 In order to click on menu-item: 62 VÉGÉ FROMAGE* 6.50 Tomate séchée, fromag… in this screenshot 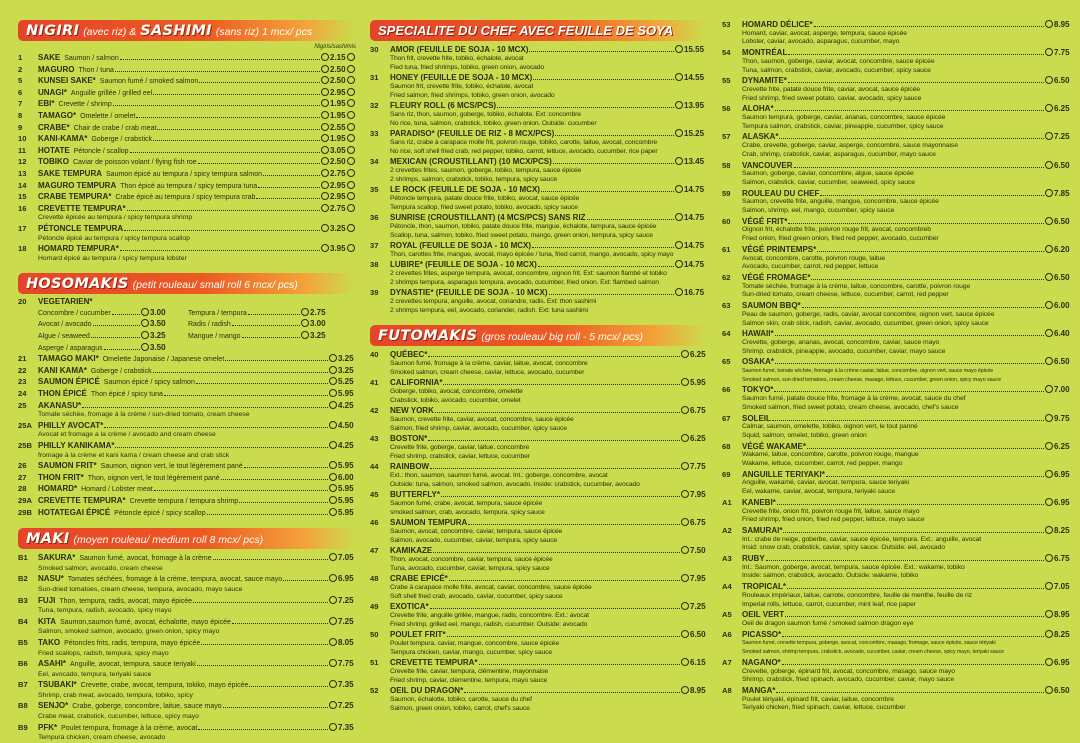, I will do `click(896, 286)`.